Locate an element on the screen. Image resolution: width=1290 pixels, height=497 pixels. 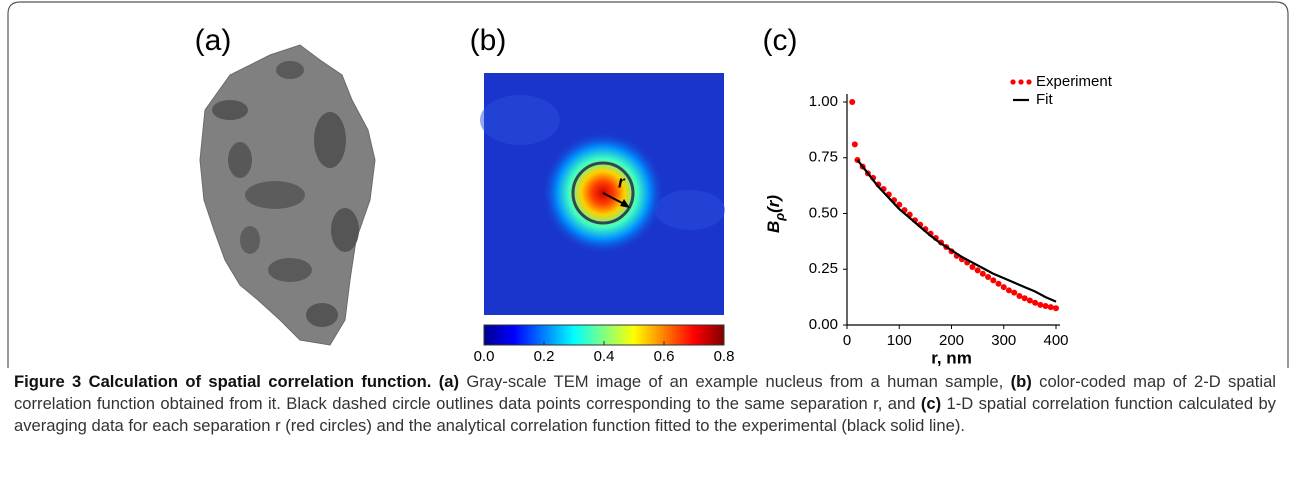
correlation-map is located at coordinates (602, 194).